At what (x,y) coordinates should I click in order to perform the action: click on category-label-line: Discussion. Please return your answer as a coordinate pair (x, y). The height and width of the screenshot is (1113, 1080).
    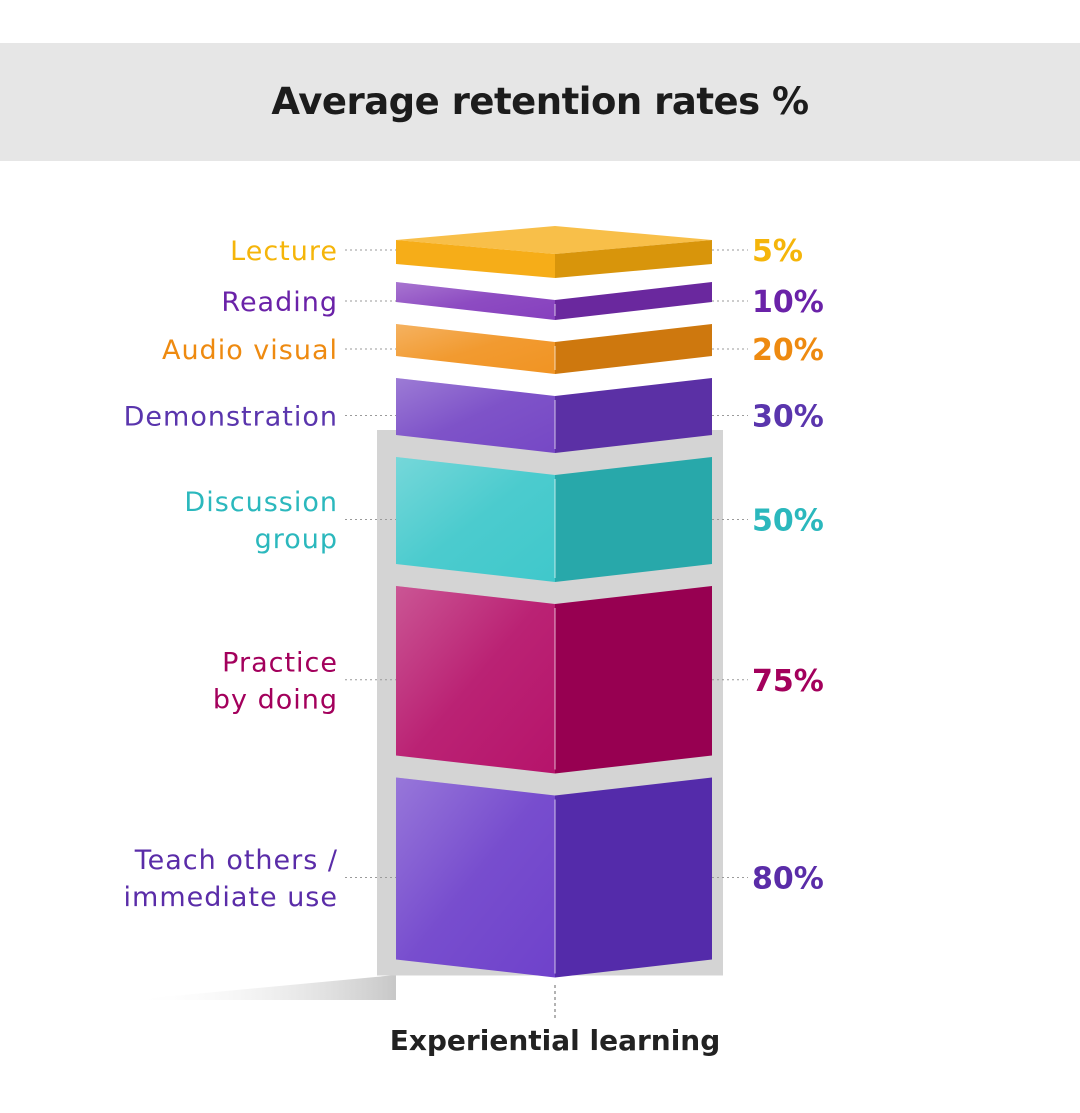
    Looking at the image, I should click on (261, 502).